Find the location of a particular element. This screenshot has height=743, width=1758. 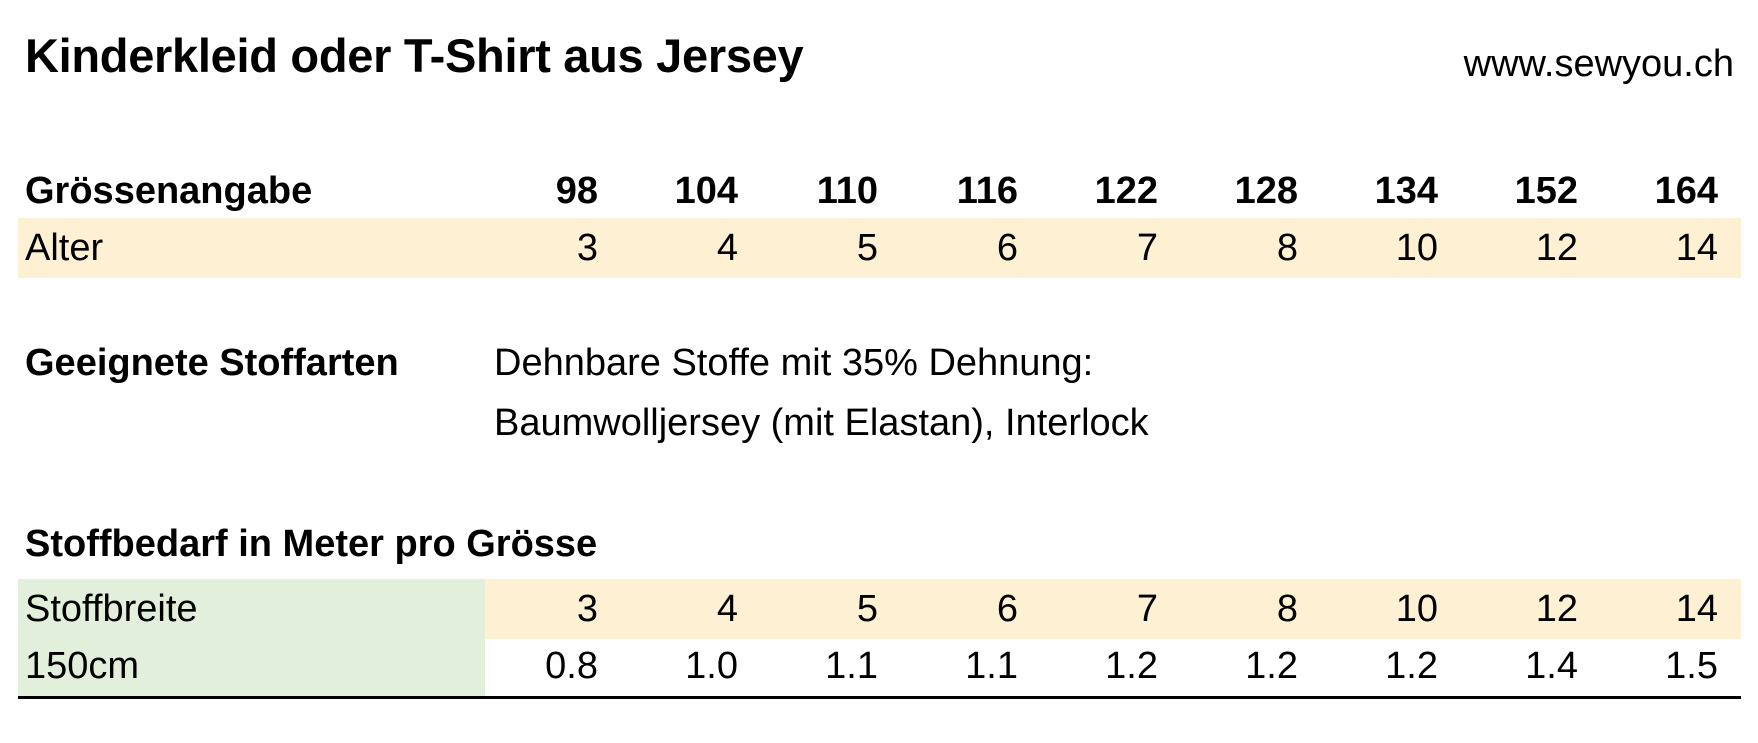

table-cell: 128 is located at coordinates (1266, 191).